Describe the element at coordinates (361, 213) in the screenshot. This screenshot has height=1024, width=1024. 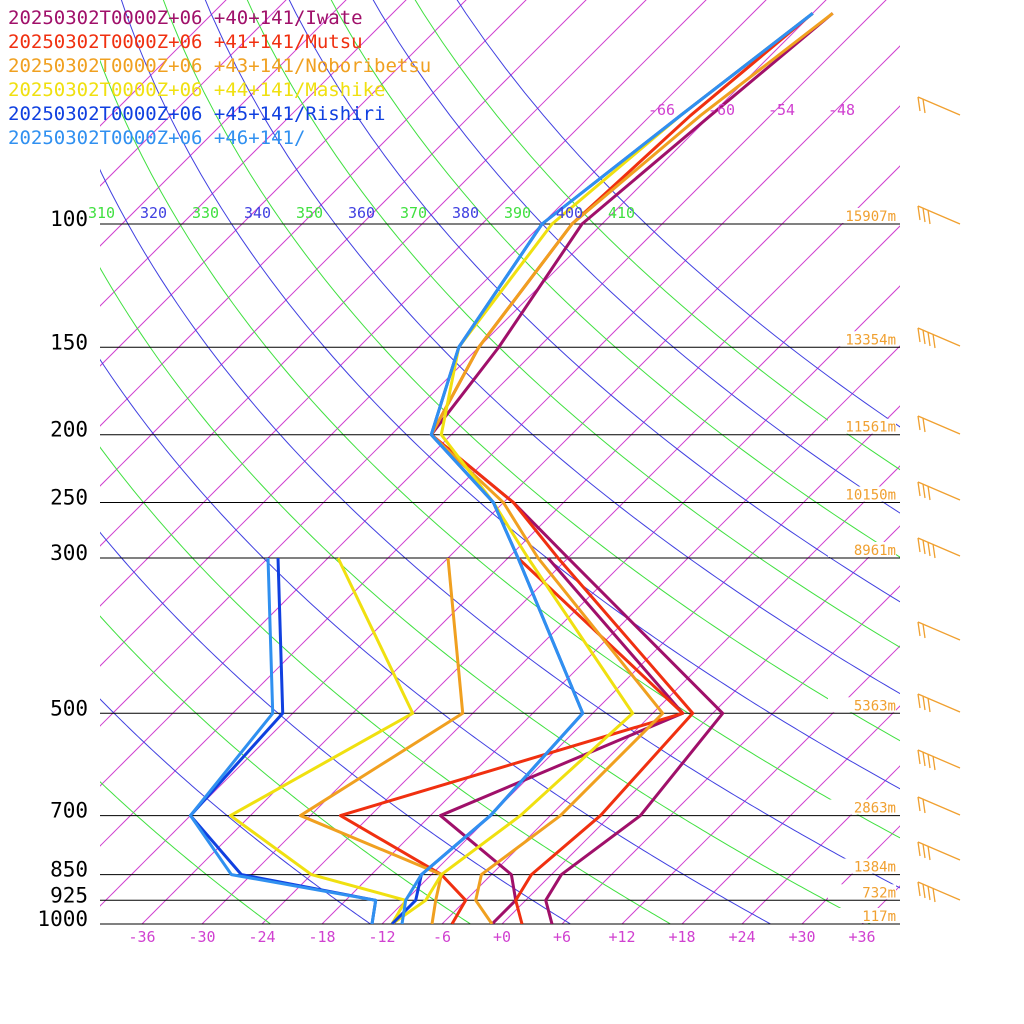
I see `theta-label: 360` at that location.